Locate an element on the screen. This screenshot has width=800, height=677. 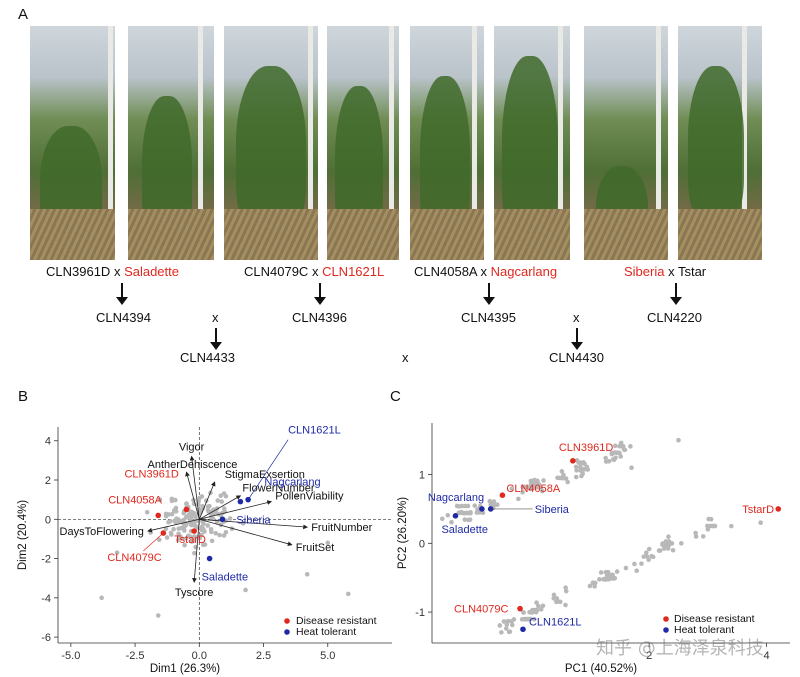
label-leader is located at coordinates (153, 542).